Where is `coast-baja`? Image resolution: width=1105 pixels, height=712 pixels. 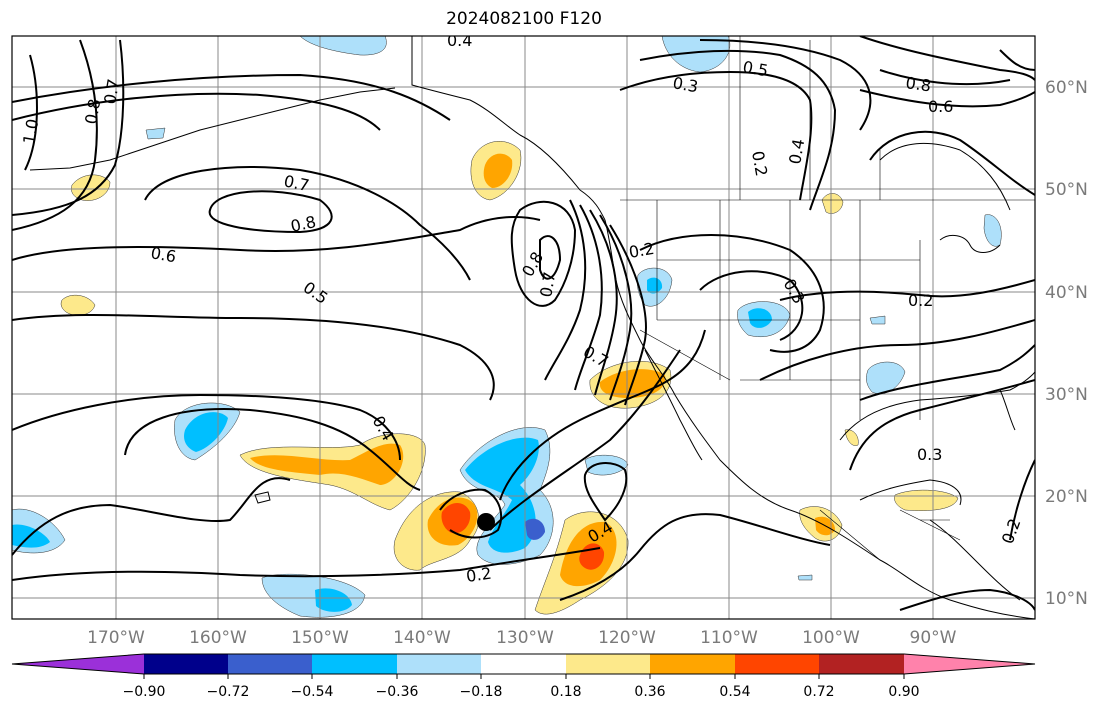 coast-baja is located at coordinates (673, 405).